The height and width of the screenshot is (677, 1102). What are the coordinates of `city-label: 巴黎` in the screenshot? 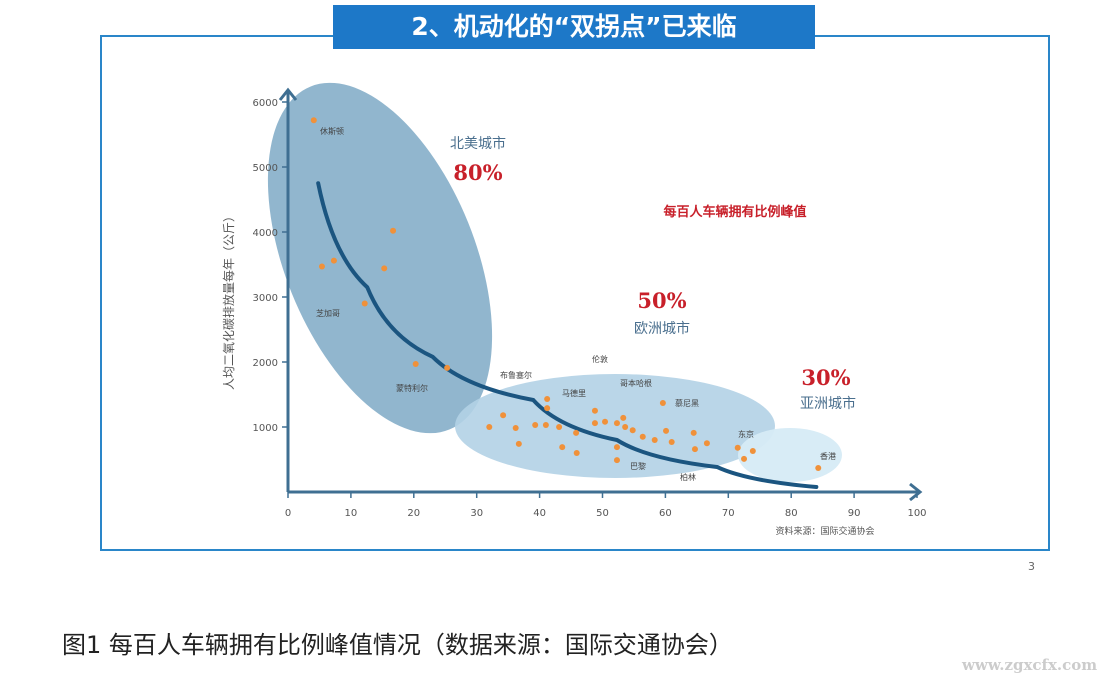 It's located at (638, 466).